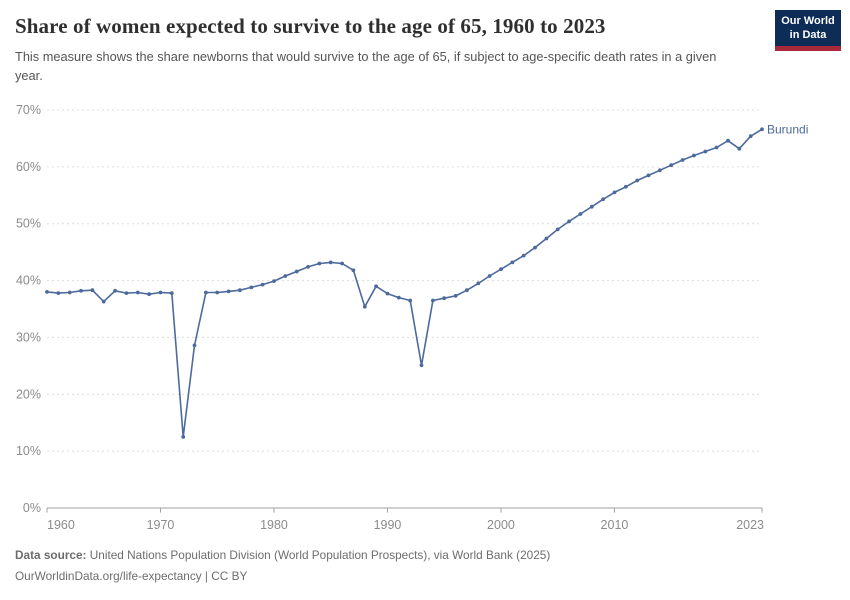 Image resolution: width=850 pixels, height=600 pixels. Describe the element at coordinates (808, 34) in the screenshot. I see `owid-logo-line2: in Data` at that location.